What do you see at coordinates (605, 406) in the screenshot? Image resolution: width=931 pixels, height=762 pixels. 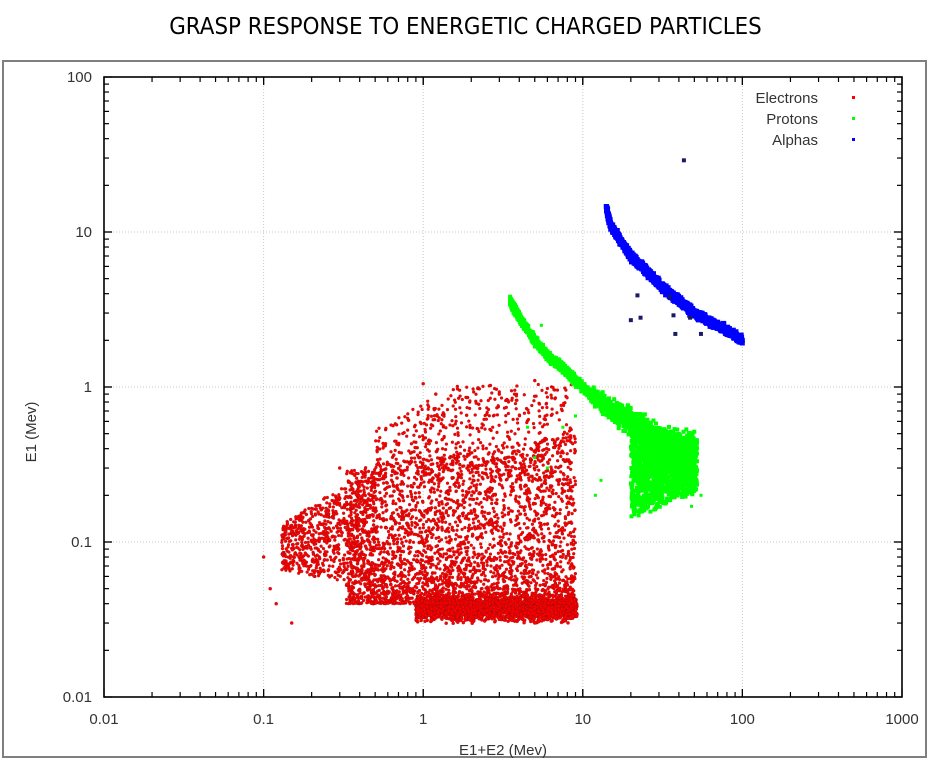 I see `series-protons` at bounding box center [605, 406].